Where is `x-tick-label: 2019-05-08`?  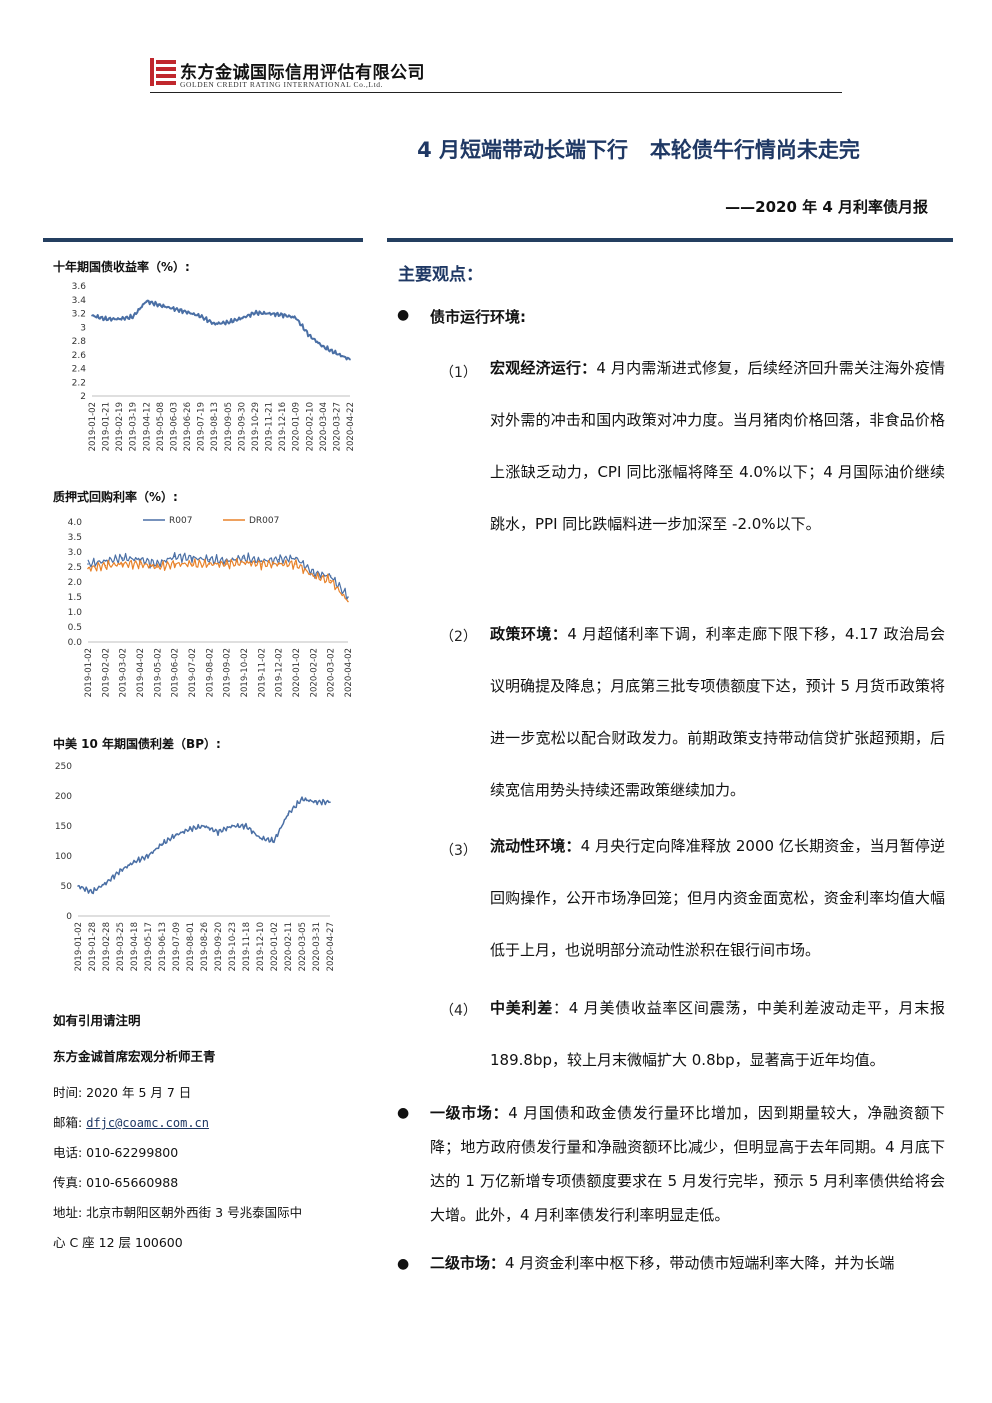 x-tick-label: 2019-05-08 is located at coordinates (161, 426).